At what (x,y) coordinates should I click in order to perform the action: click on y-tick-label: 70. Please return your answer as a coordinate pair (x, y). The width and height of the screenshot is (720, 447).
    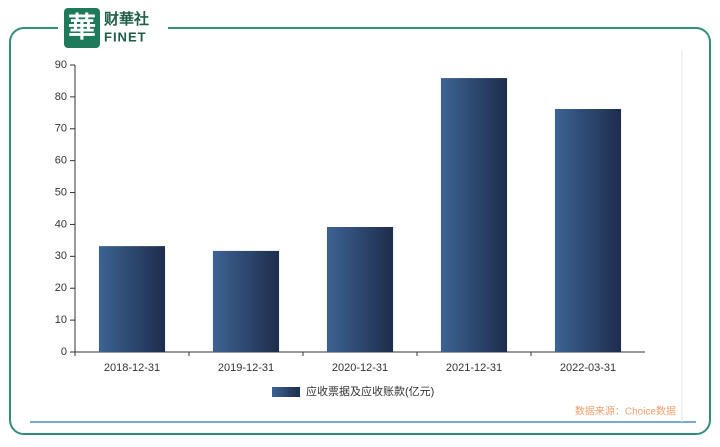
    Looking at the image, I should click on (61, 129).